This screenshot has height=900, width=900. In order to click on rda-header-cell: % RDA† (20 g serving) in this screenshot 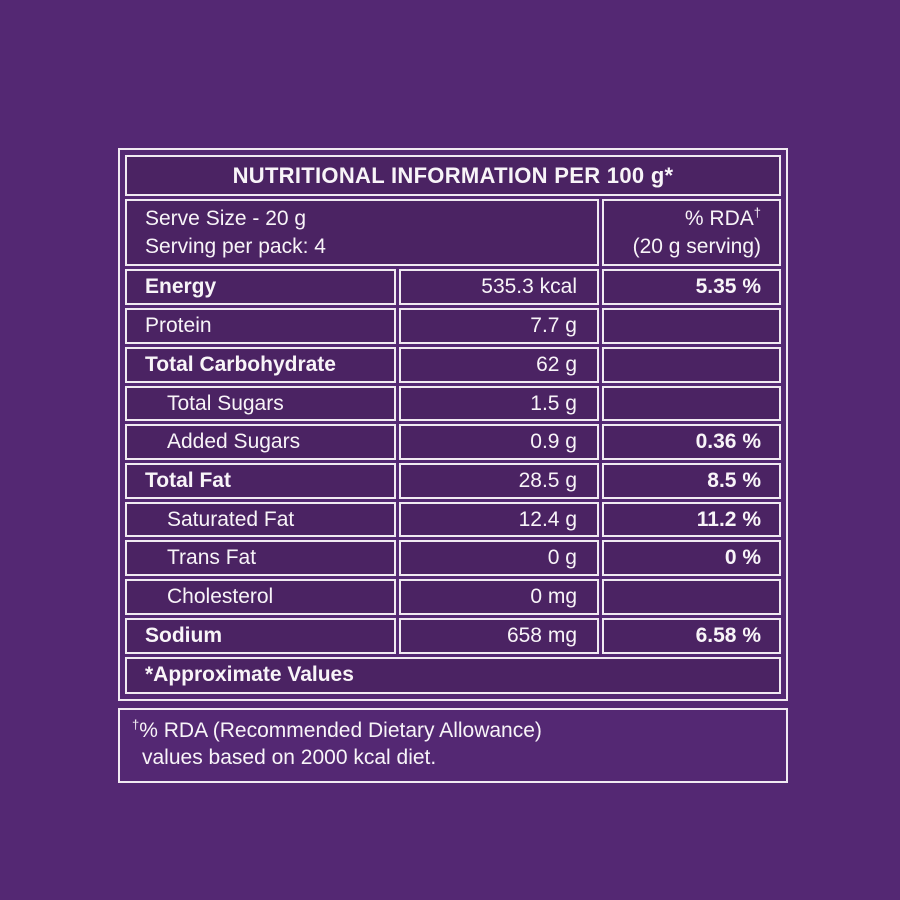, I will do `click(691, 233)`.